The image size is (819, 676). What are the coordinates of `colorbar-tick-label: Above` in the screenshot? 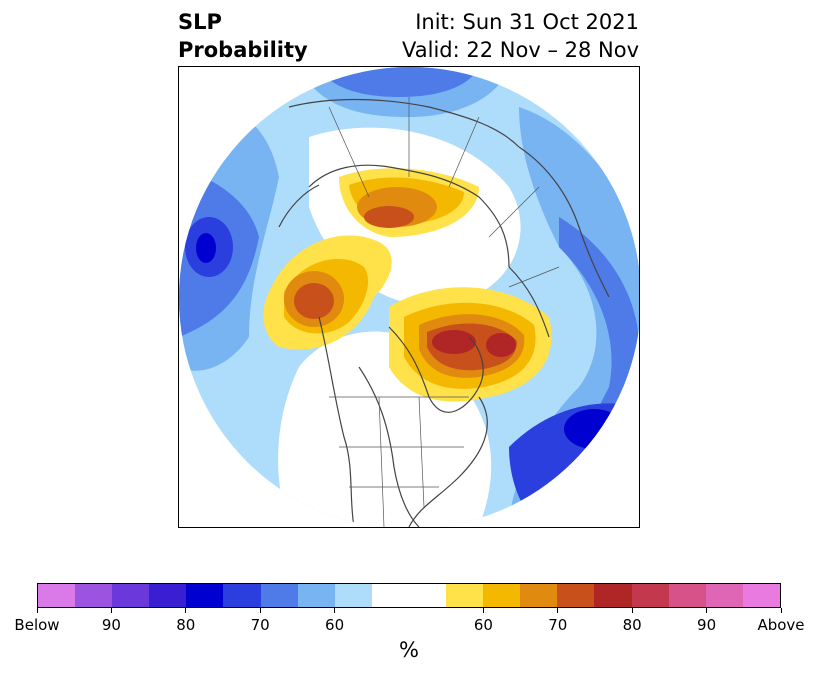 It's located at (781, 625).